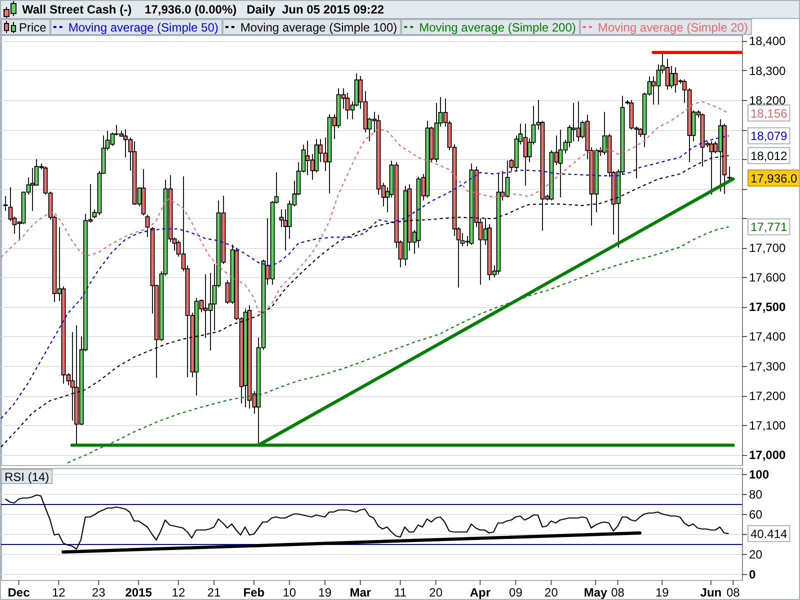 The image size is (800, 600). Describe the element at coordinates (516, 593) in the screenshot. I see `x-tick-label: 09` at that location.